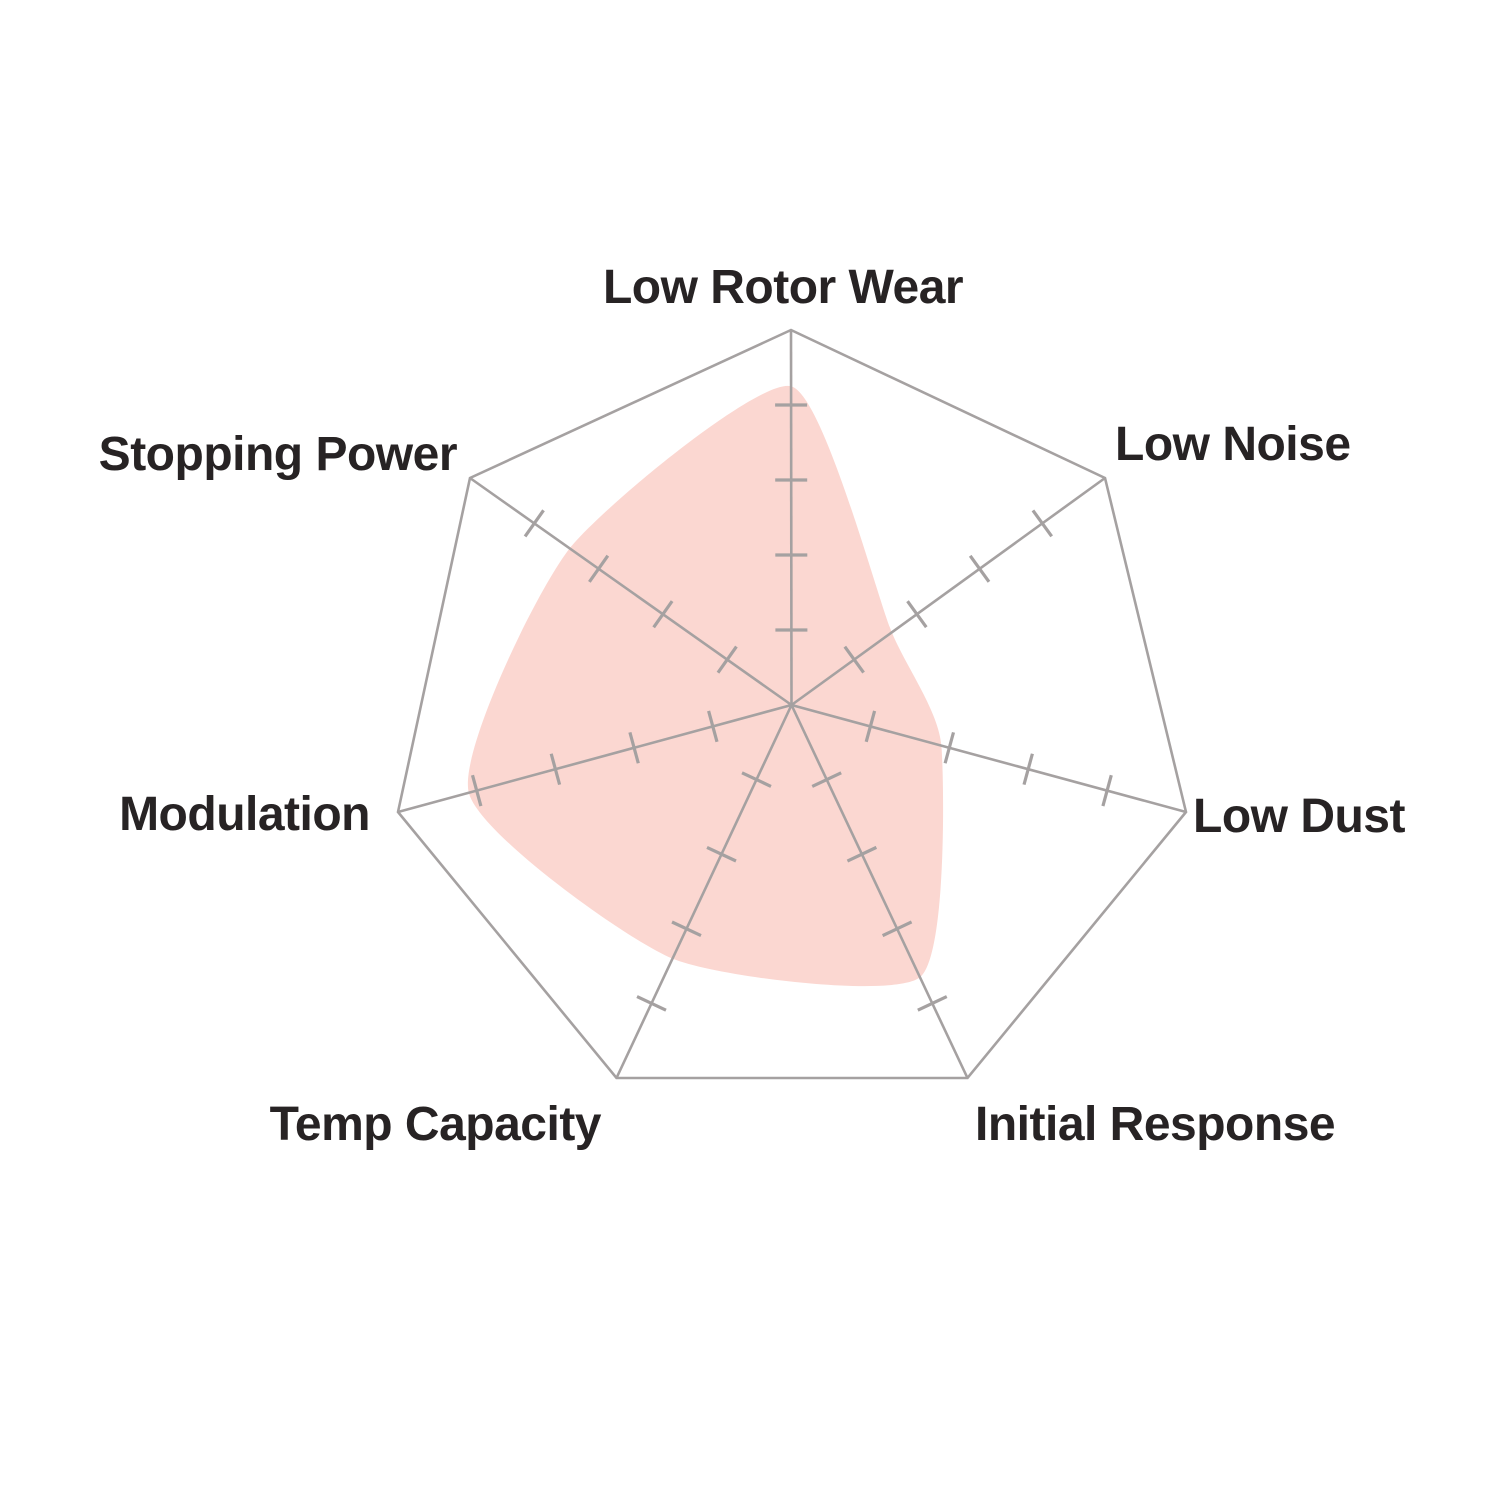  I want to click on axis-label-temp-capacity: Temp Capacity, so click(436, 1124).